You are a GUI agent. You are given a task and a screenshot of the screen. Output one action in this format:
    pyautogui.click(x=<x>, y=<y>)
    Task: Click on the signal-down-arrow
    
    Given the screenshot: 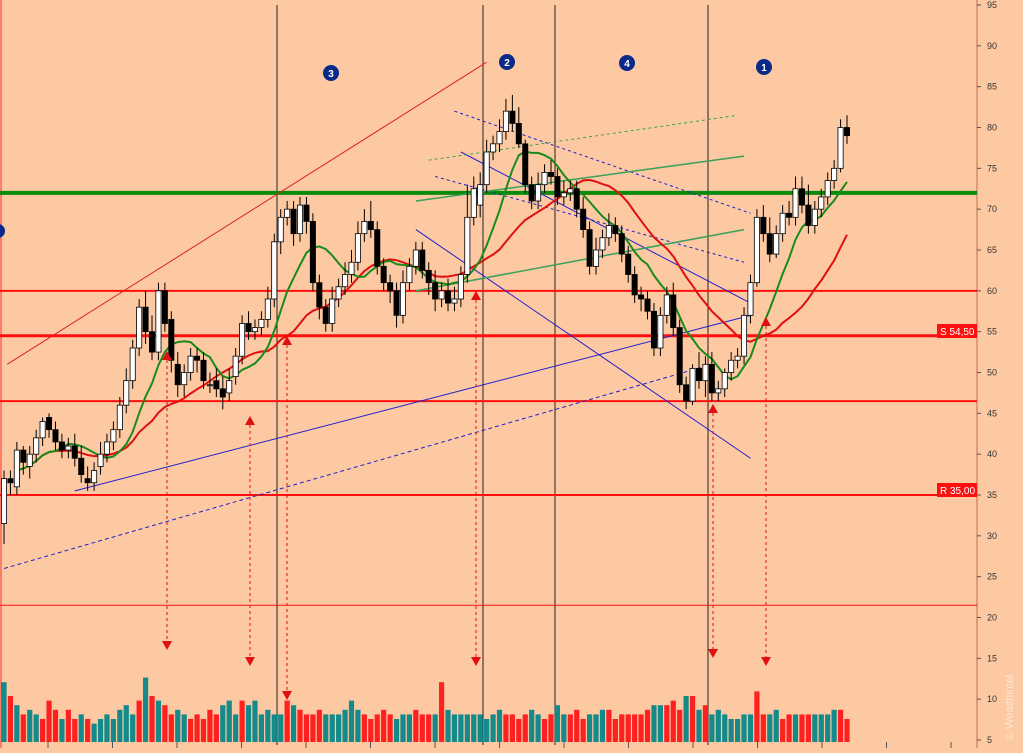 What is the action you would take?
    pyautogui.click(x=476, y=661)
    